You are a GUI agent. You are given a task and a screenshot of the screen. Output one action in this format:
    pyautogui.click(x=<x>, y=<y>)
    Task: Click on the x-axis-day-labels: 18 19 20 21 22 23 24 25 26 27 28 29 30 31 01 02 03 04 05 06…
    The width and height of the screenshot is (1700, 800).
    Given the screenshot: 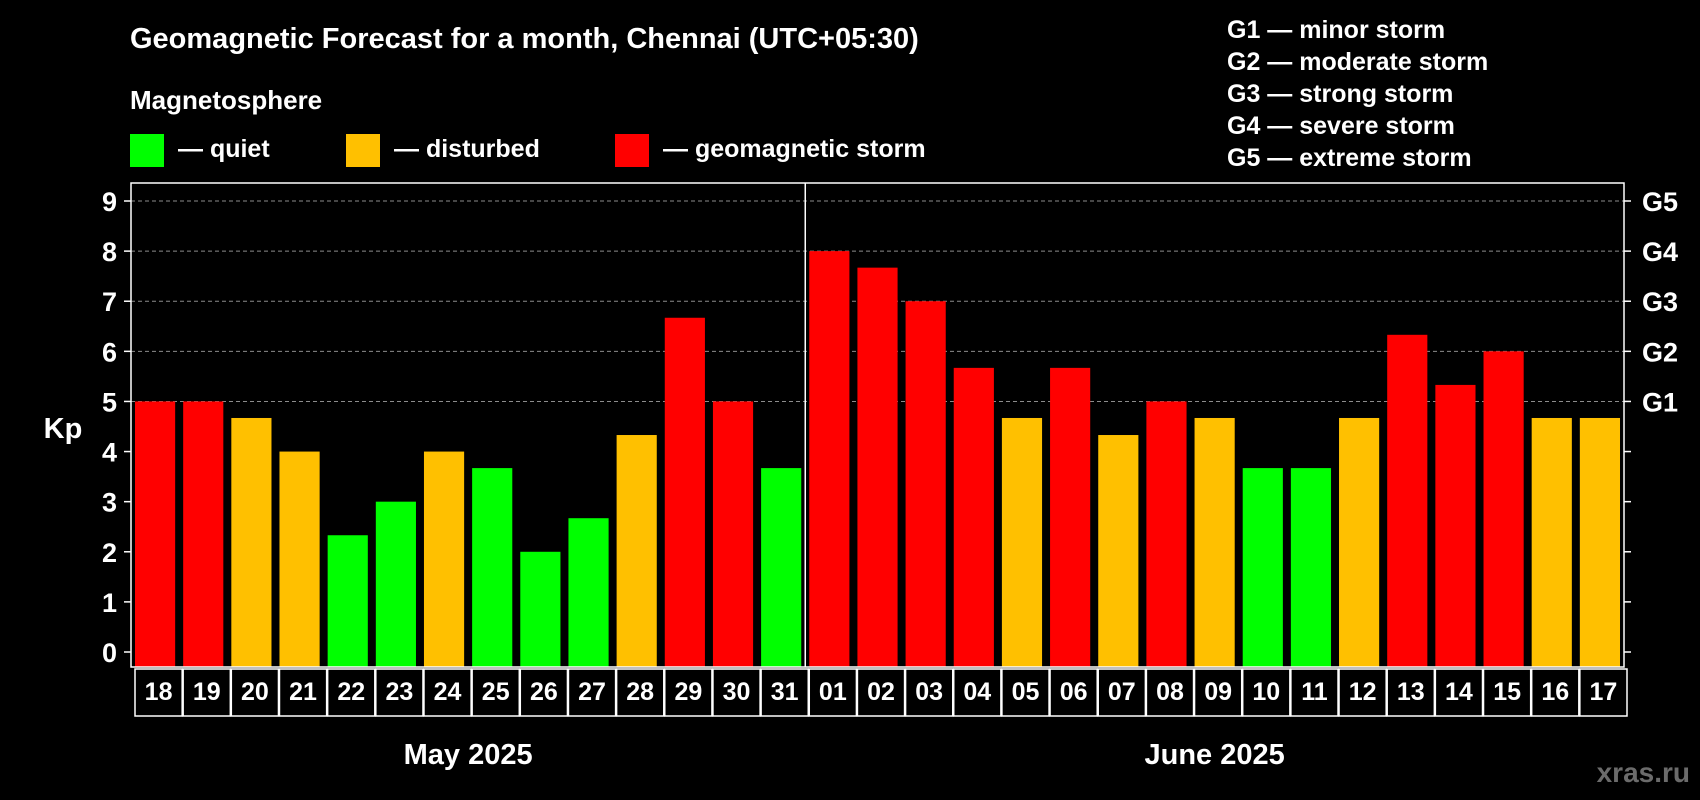 What is the action you would take?
    pyautogui.click(x=881, y=692)
    